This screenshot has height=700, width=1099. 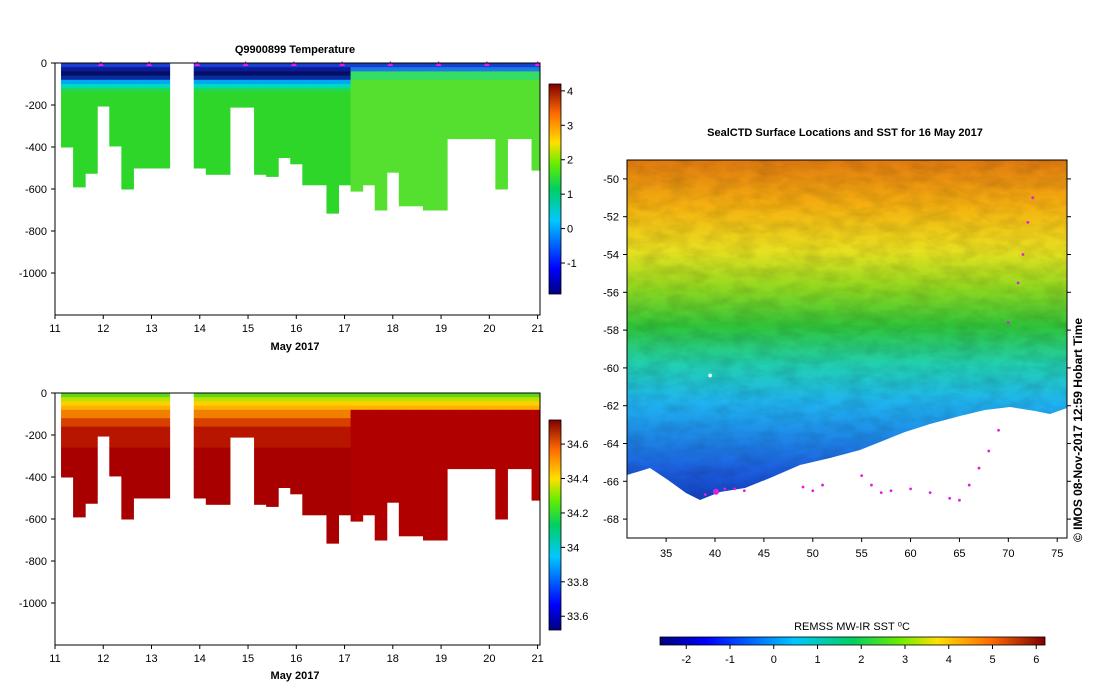 I want to click on map-y-tick-label: -62, so click(x=611, y=407).